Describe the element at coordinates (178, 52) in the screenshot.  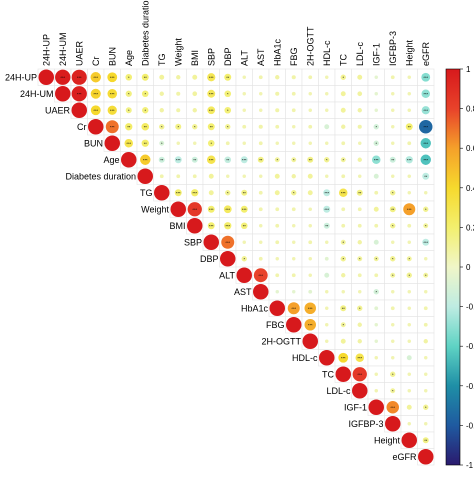
I see `col-label-weight: Weight` at that location.